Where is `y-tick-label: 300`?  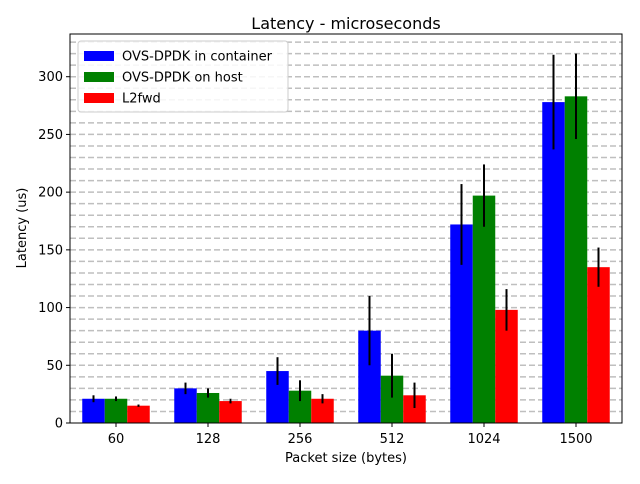 y-tick-label: 300 is located at coordinates (50, 77).